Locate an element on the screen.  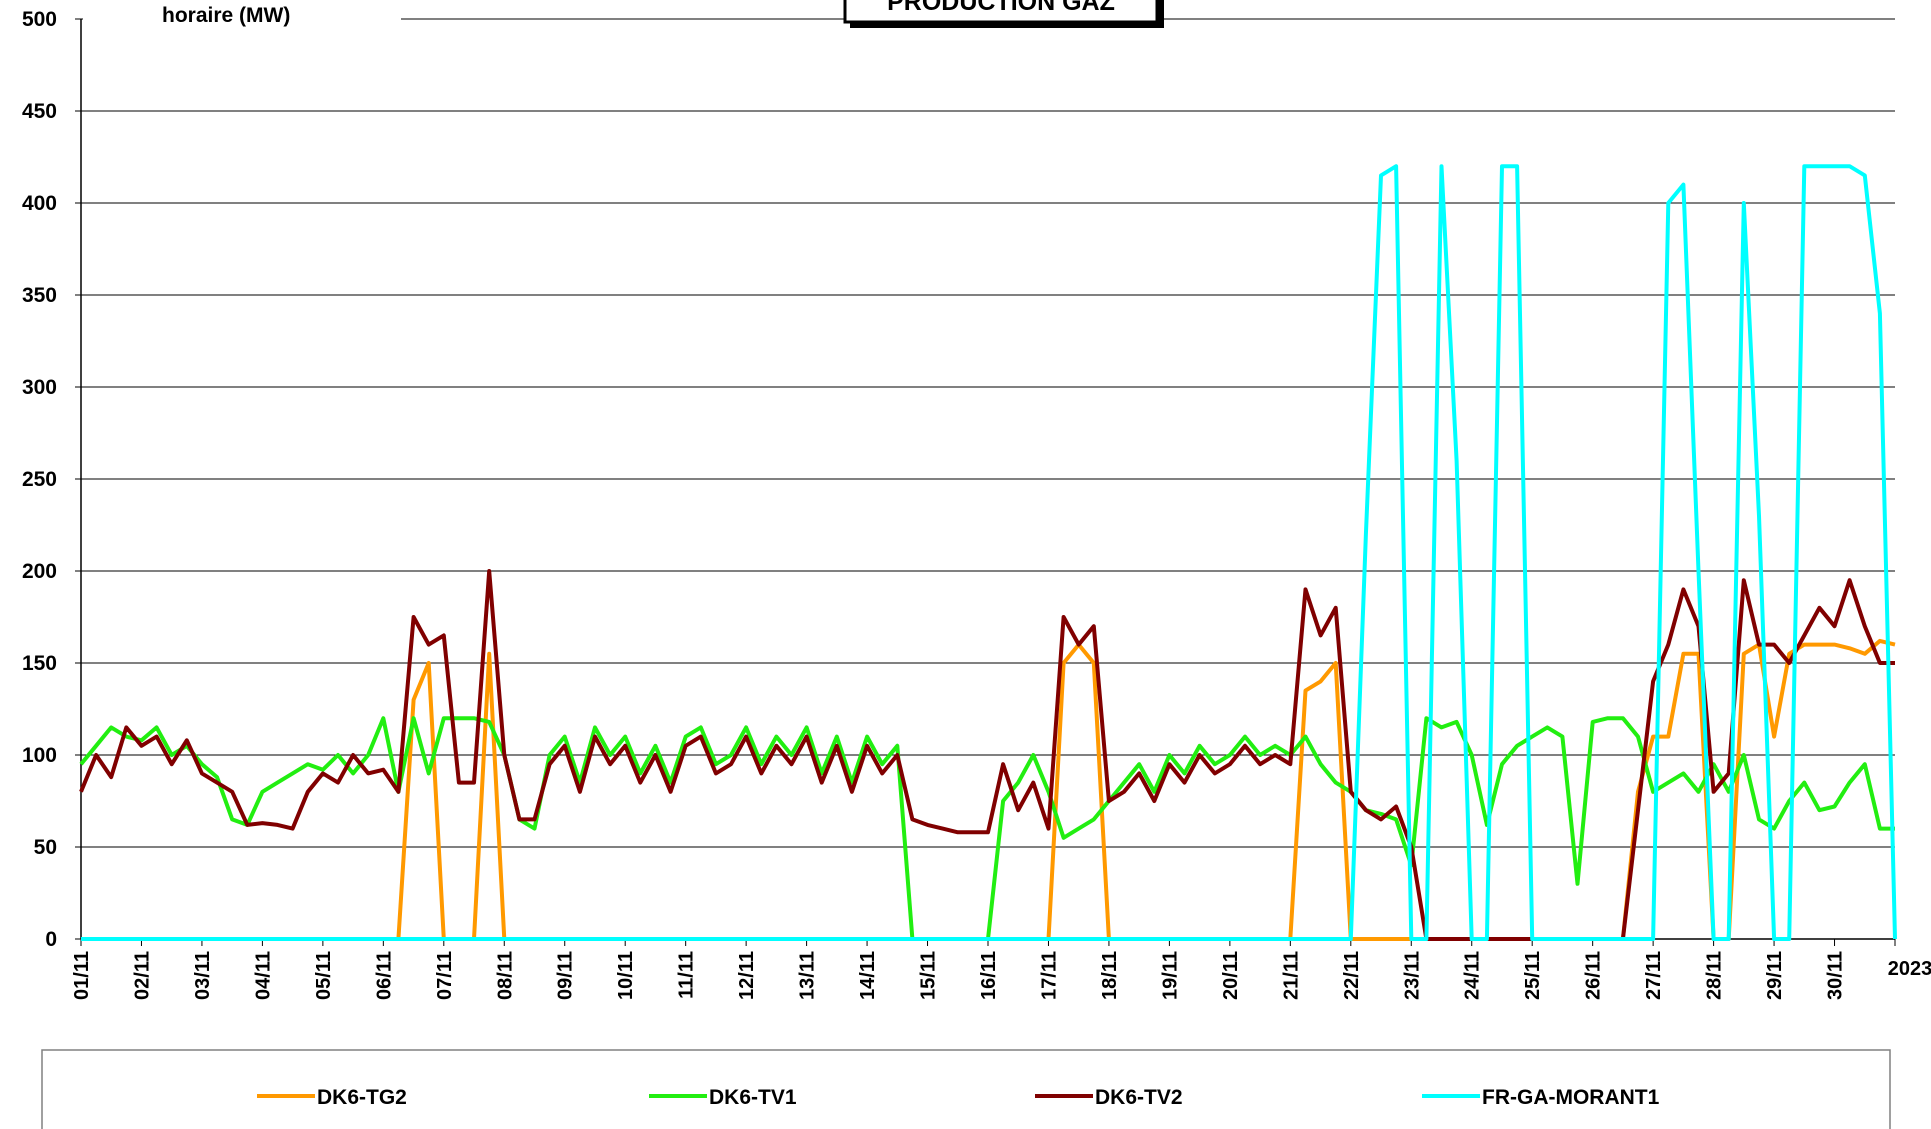
x-tick-label: 24/11 is located at coordinates (1473, 975).